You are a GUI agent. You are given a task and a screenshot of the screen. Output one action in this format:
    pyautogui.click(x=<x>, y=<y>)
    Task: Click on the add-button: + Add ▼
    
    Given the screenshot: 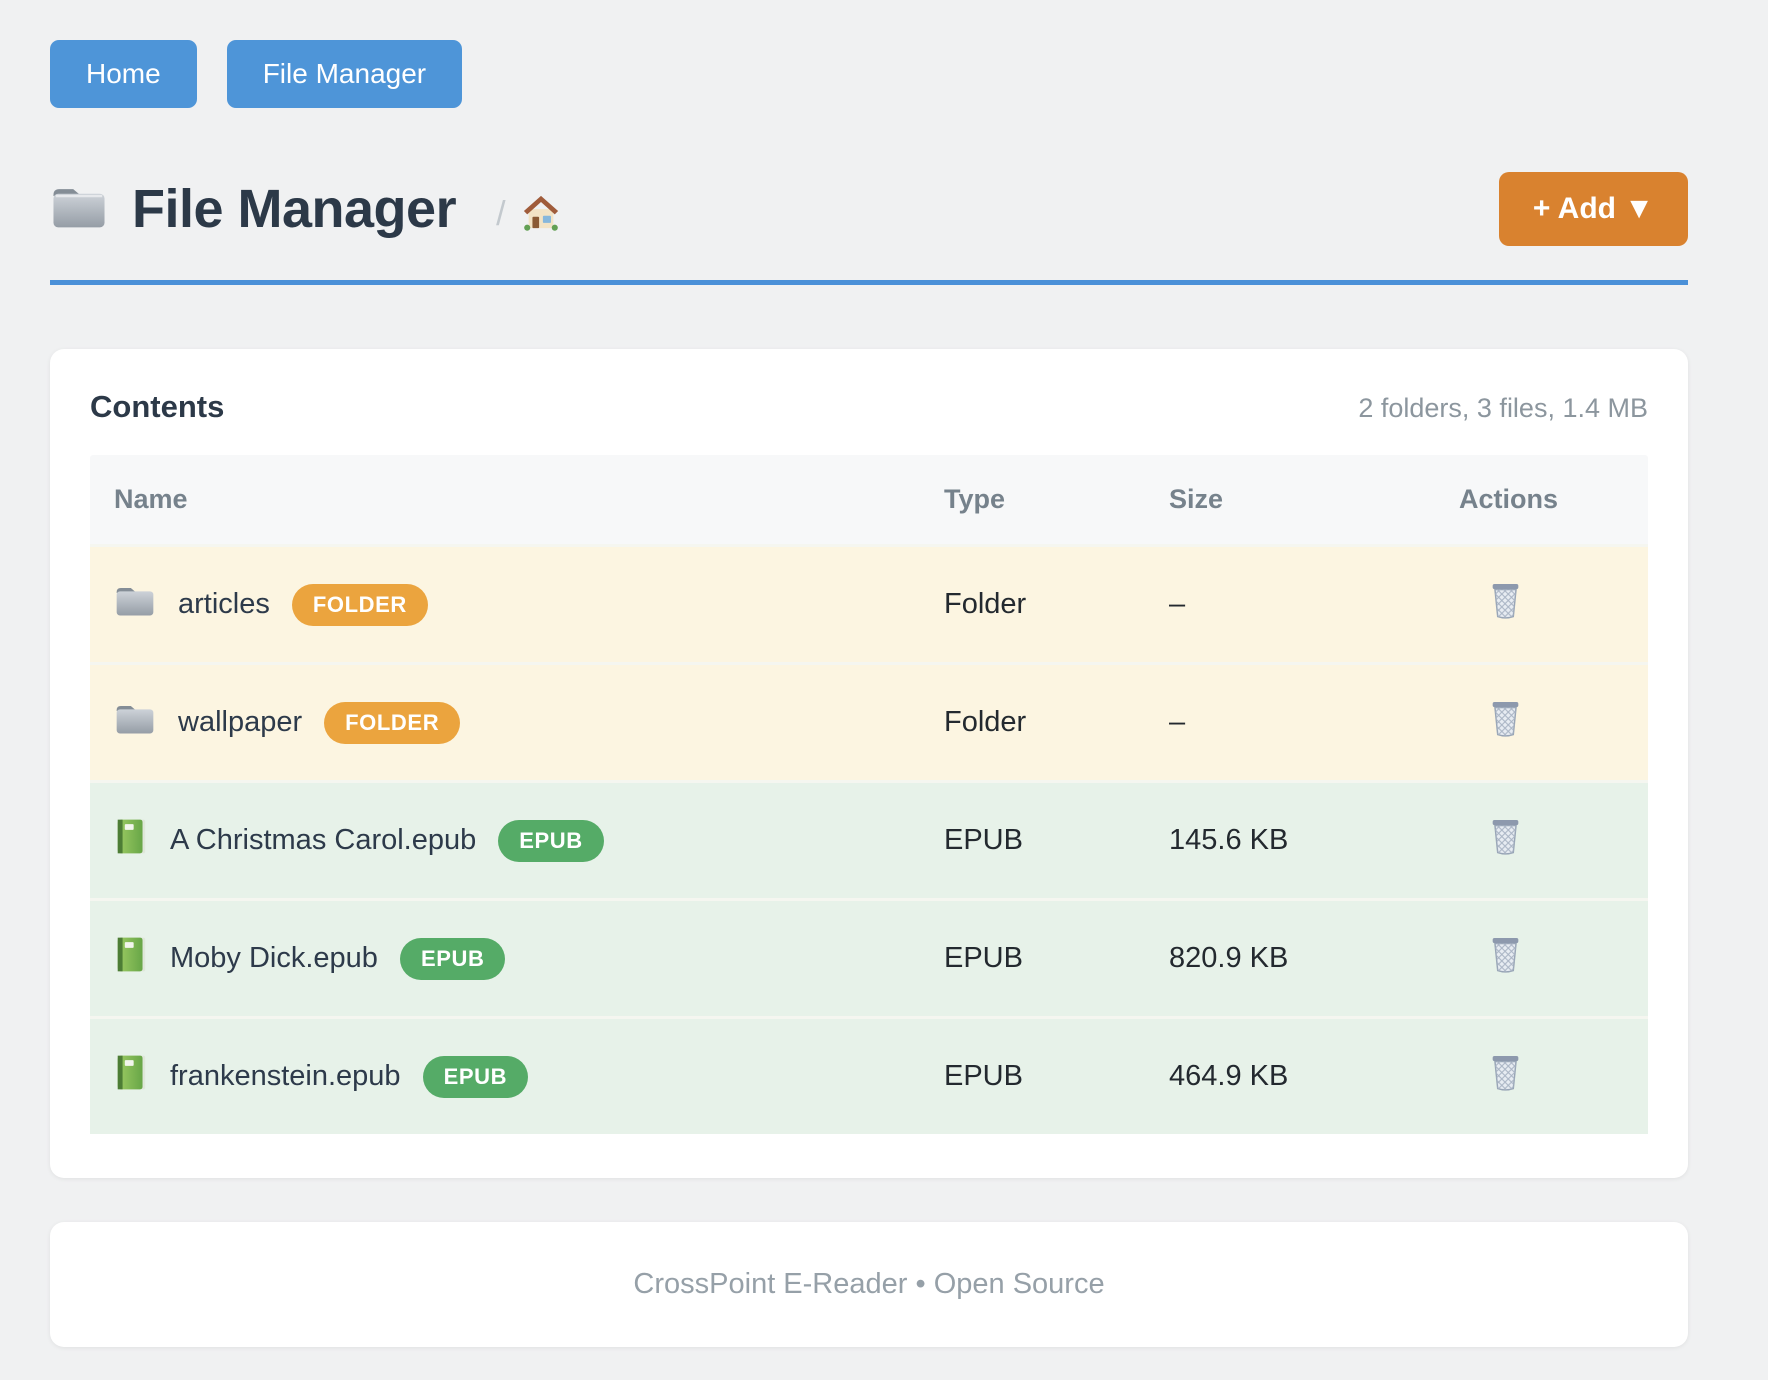 What is the action you would take?
    pyautogui.click(x=1593, y=209)
    